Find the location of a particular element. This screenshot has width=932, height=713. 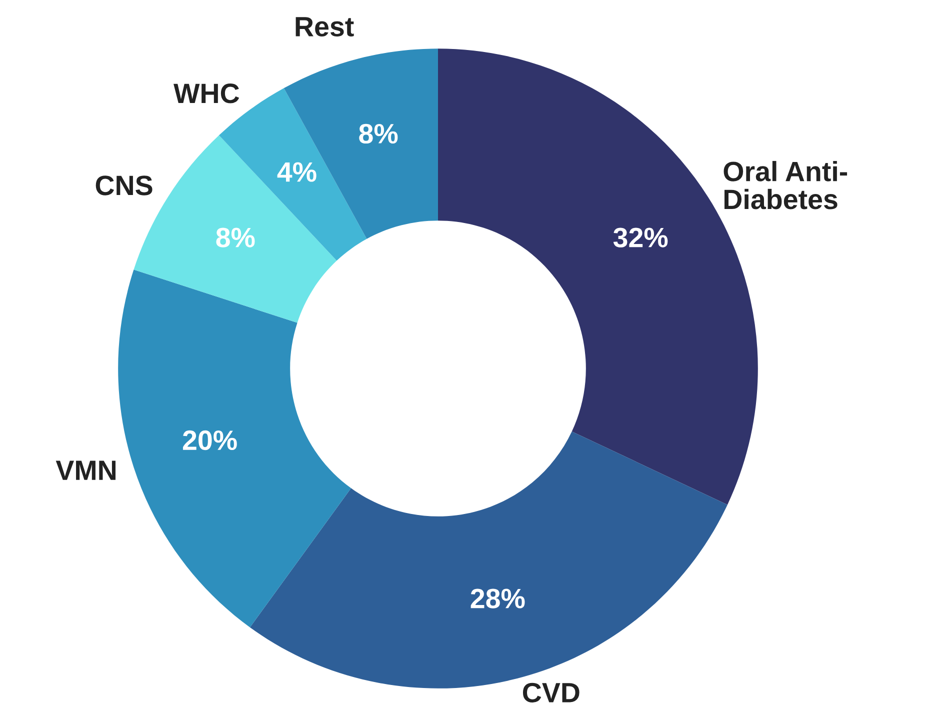

data-label: 20% is located at coordinates (209, 440).